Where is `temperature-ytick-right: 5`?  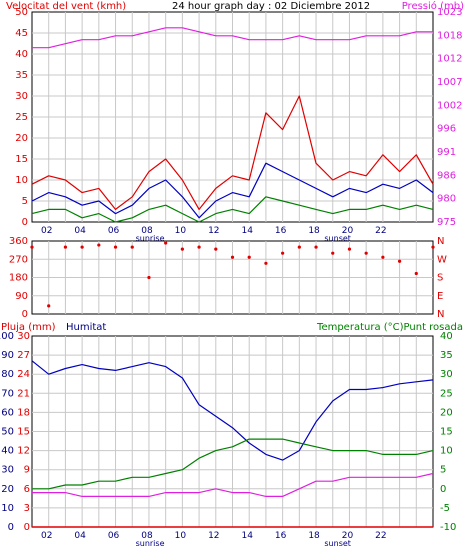
temperature-ytick-right: 5 is located at coordinates (443, 470).